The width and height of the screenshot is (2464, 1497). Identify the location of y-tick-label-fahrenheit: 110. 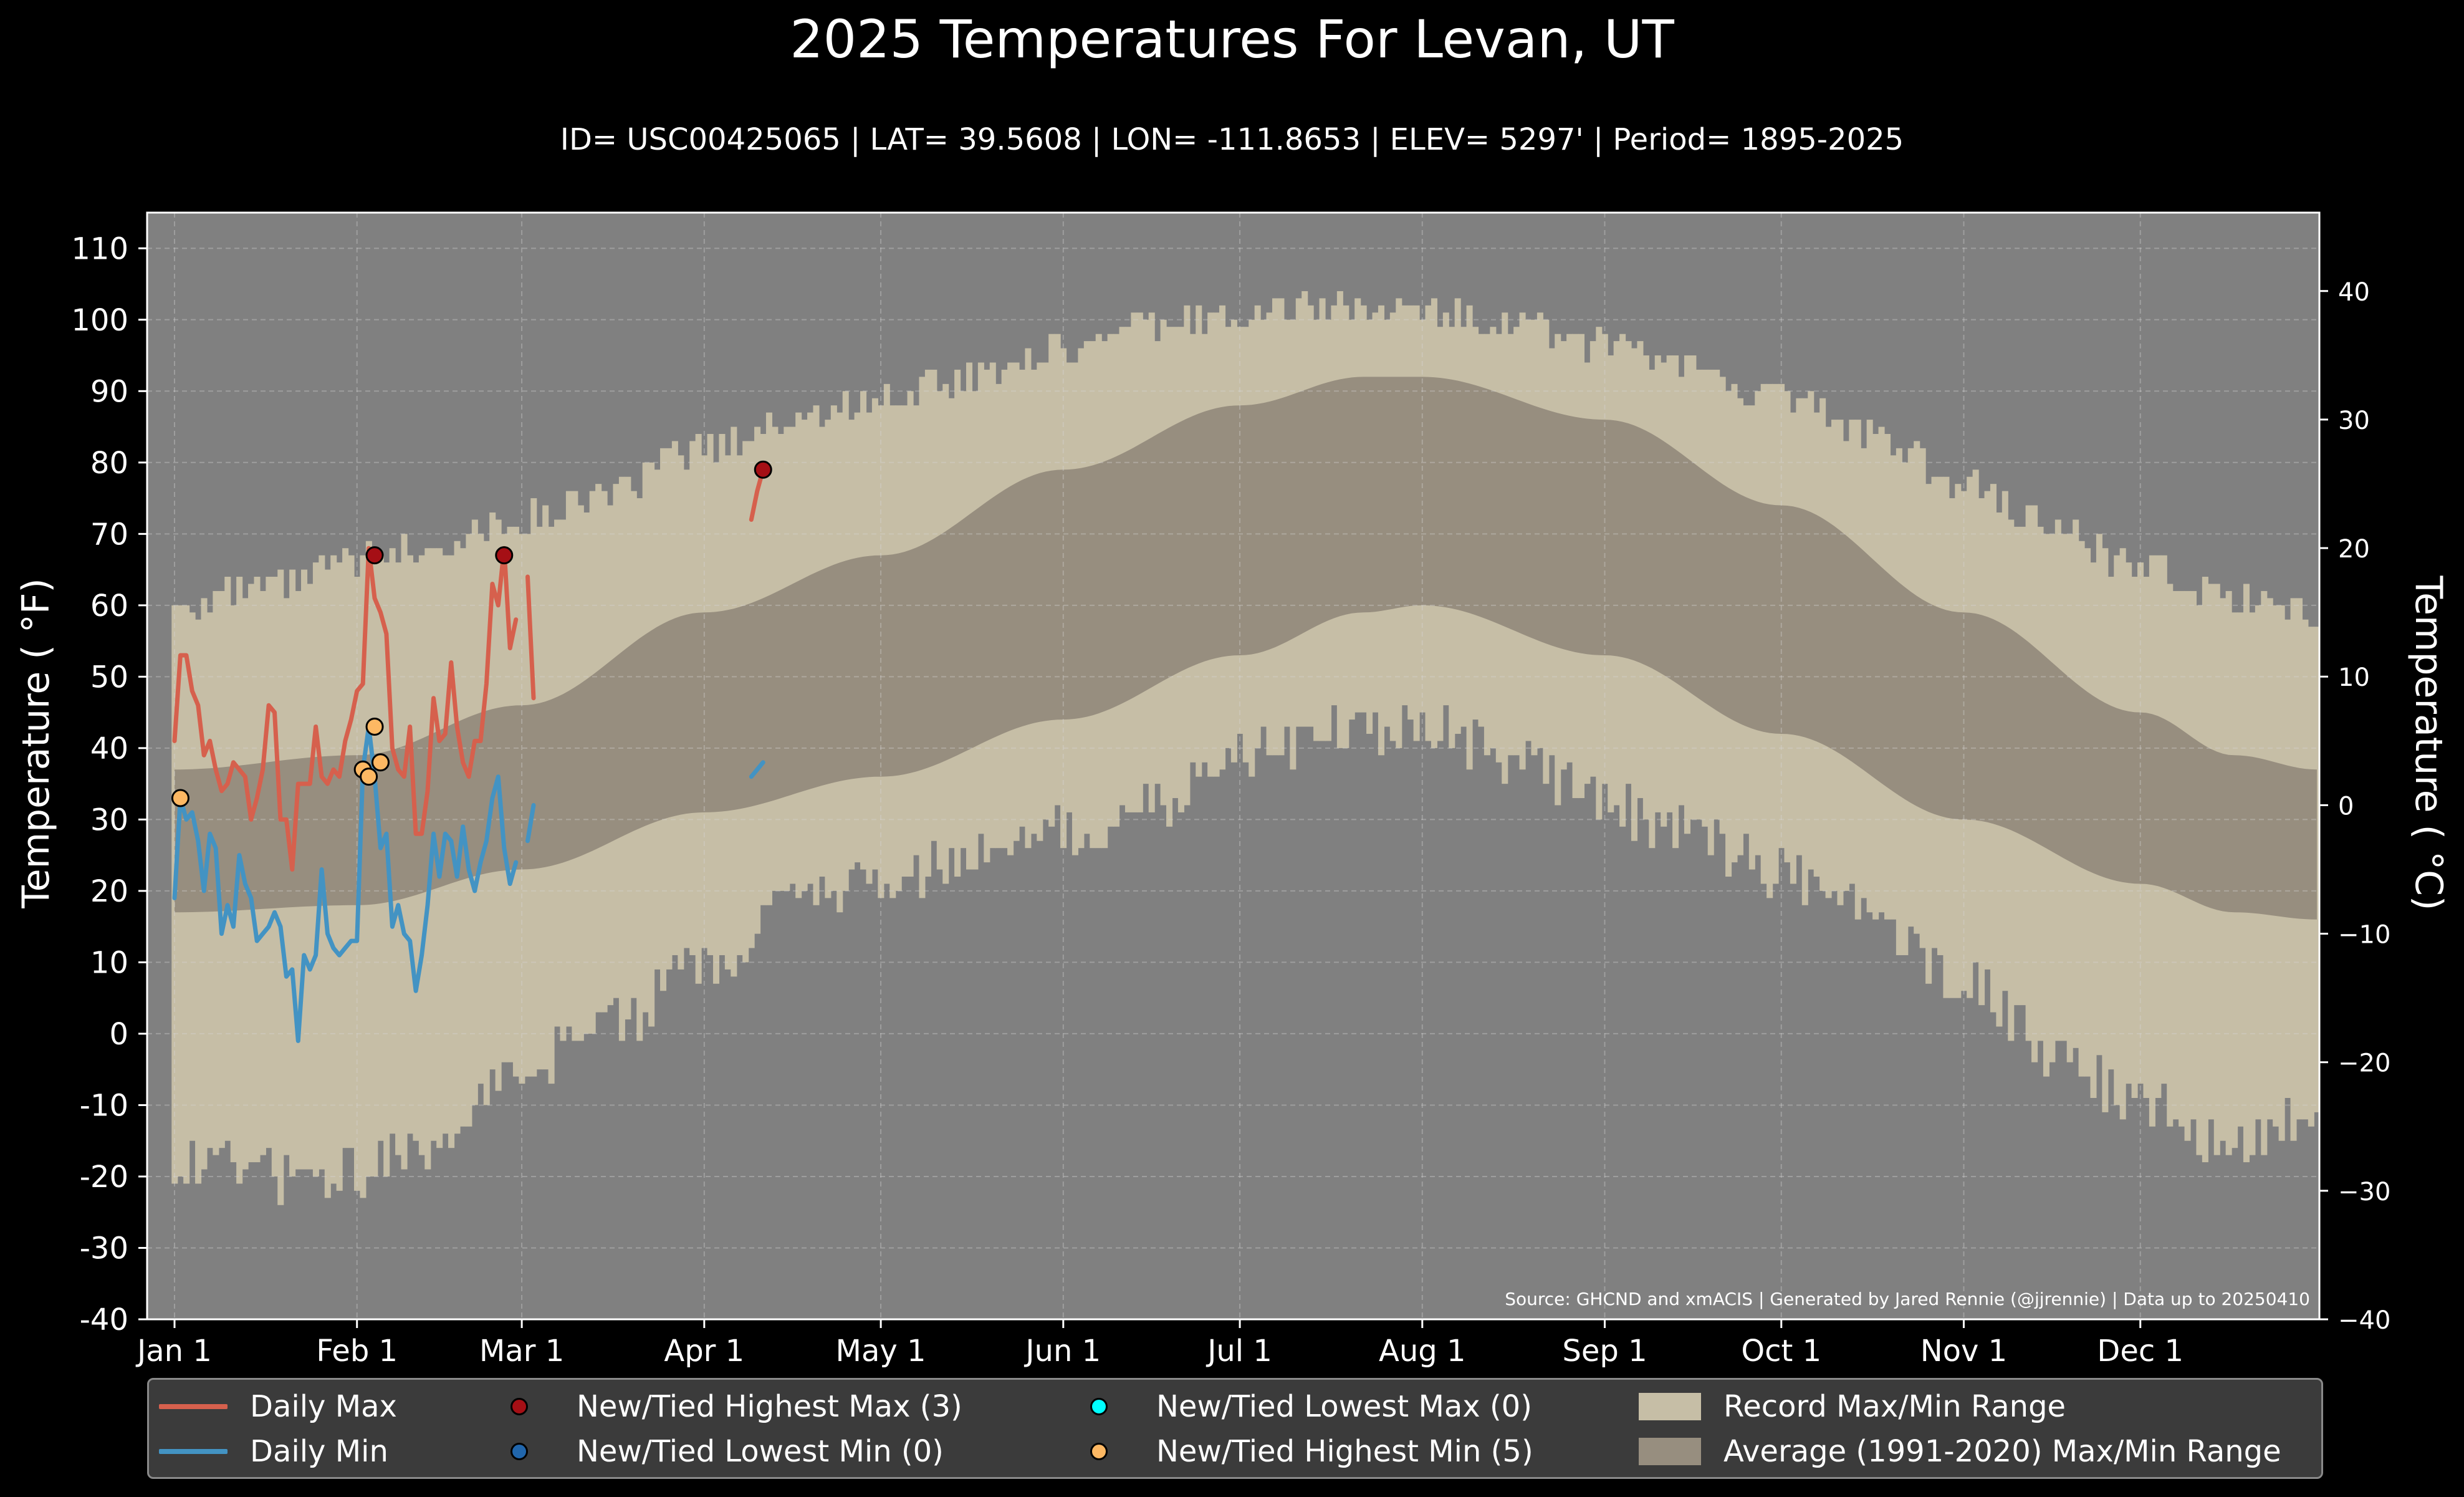
(100, 248).